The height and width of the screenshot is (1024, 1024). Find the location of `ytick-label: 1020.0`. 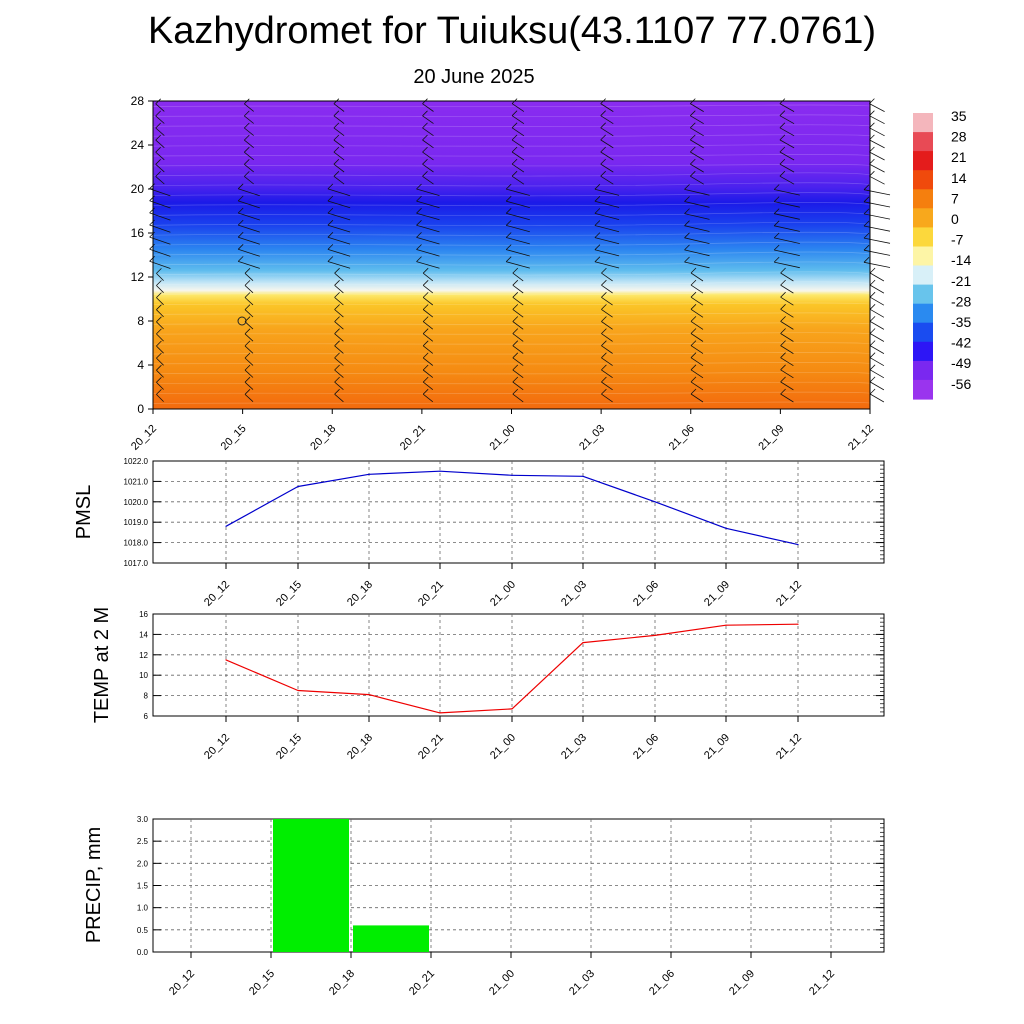

ytick-label: 1020.0 is located at coordinates (136, 502).